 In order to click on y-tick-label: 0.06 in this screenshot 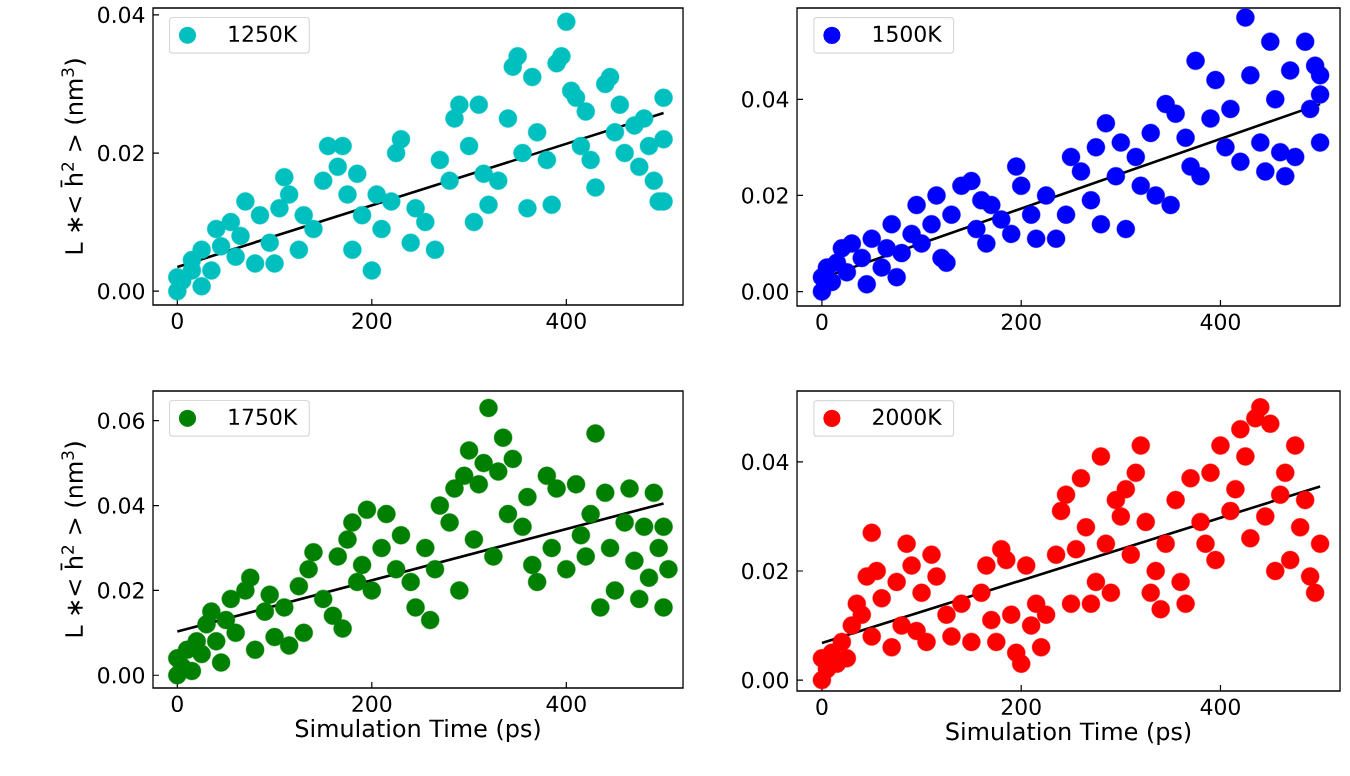, I will do `click(121, 420)`.